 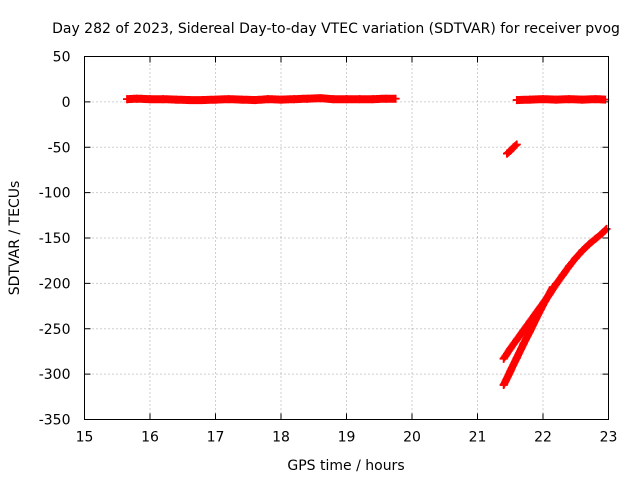 I want to click on x-tick-label: 18, so click(x=281, y=438).